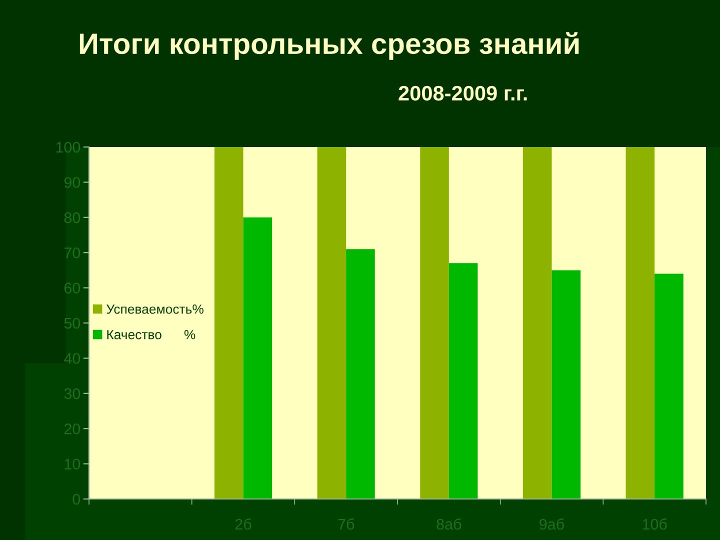 This screenshot has width=720, height=540. What do you see at coordinates (72, 358) in the screenshot?
I see `y-tick-label: 40` at bounding box center [72, 358].